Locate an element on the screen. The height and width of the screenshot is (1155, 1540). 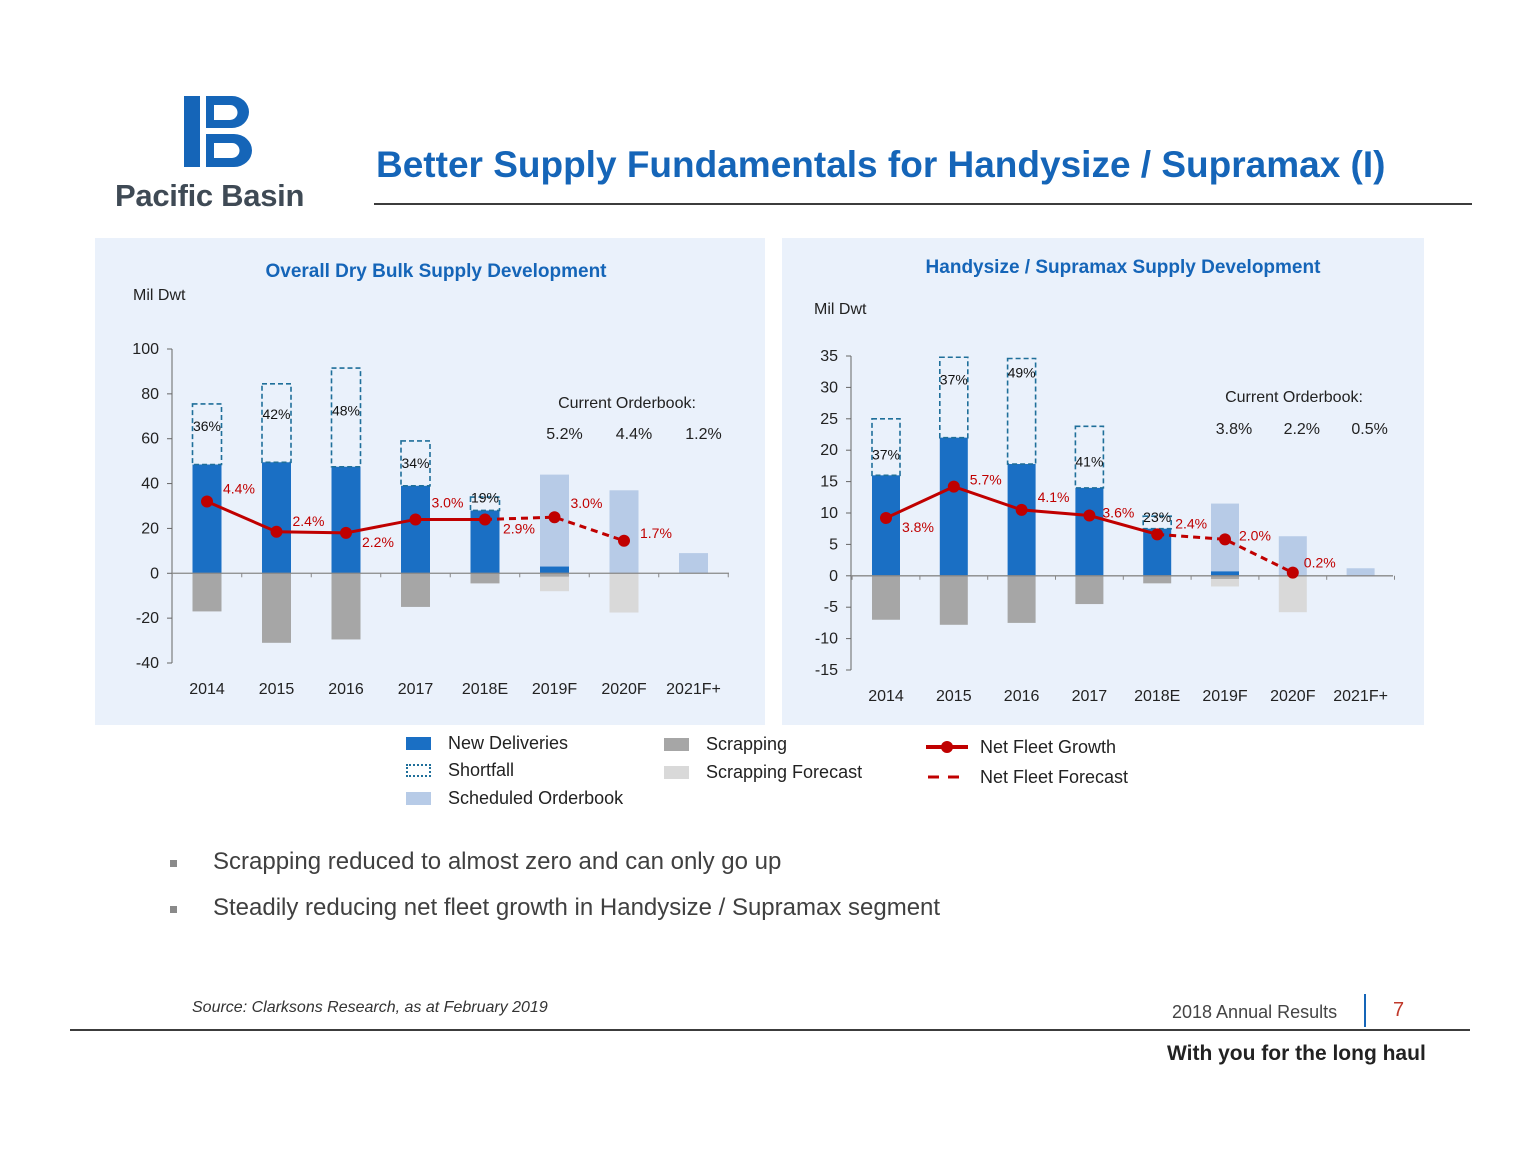
bullet-marker is located at coordinates (173, 909).